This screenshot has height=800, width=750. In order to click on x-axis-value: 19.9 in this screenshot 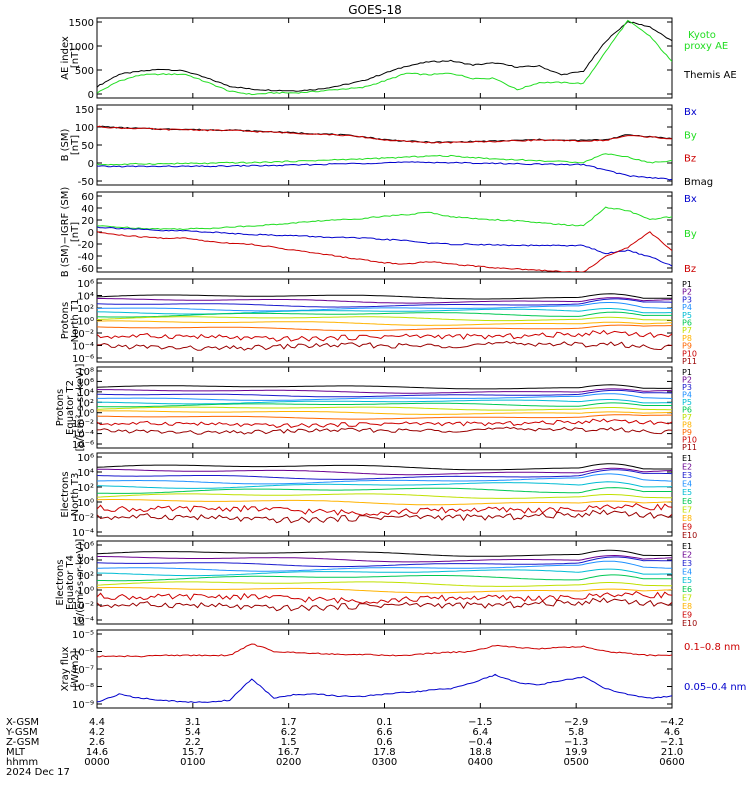, I will do `click(576, 752)`.